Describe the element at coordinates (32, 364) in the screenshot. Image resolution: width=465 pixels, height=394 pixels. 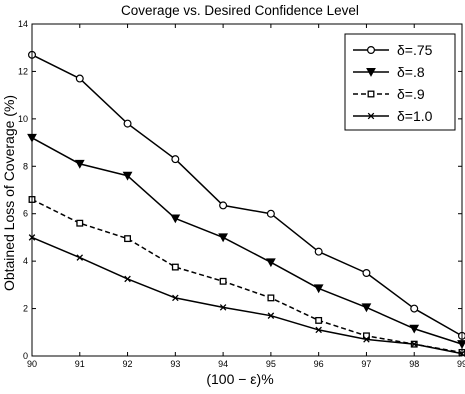
I see `x-tick-label: 90` at that location.